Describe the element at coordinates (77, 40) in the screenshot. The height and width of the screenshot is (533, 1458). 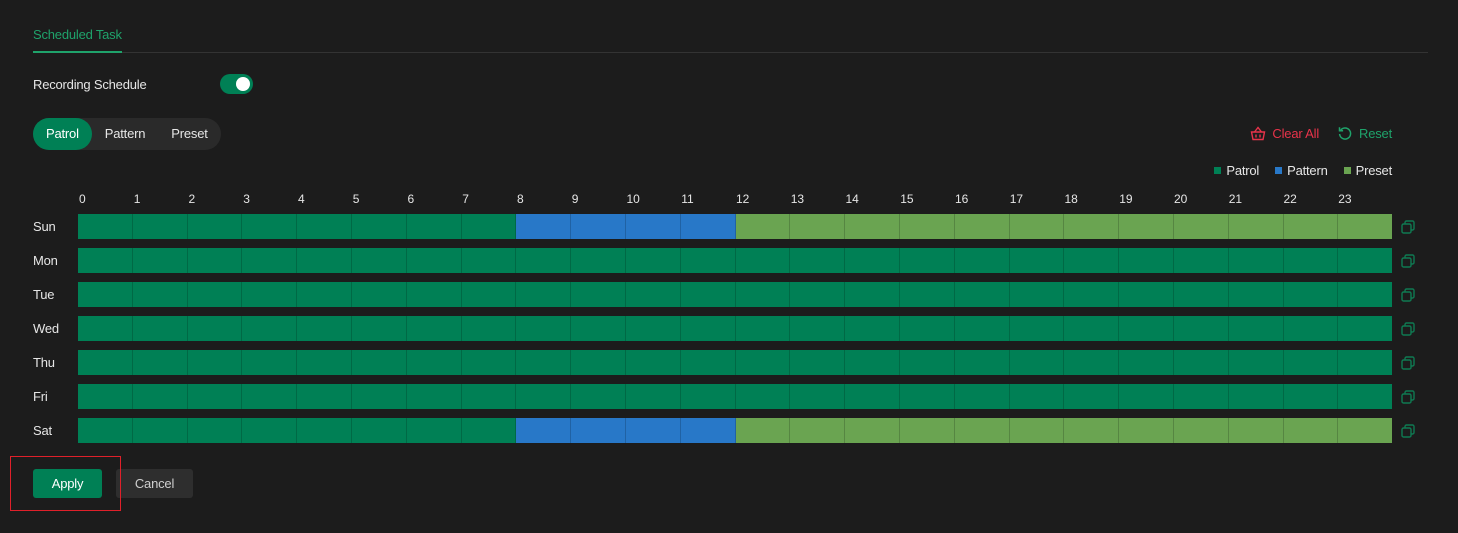
I see `tab-scheduled-task: Scheduled Task` at that location.